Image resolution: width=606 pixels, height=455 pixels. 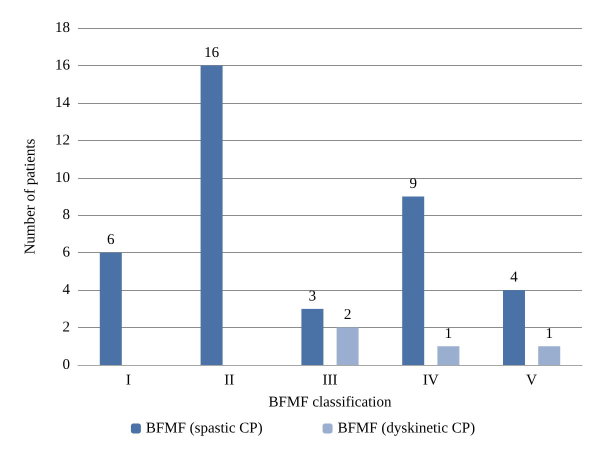 I want to click on x-tick-label: V, so click(x=532, y=380).